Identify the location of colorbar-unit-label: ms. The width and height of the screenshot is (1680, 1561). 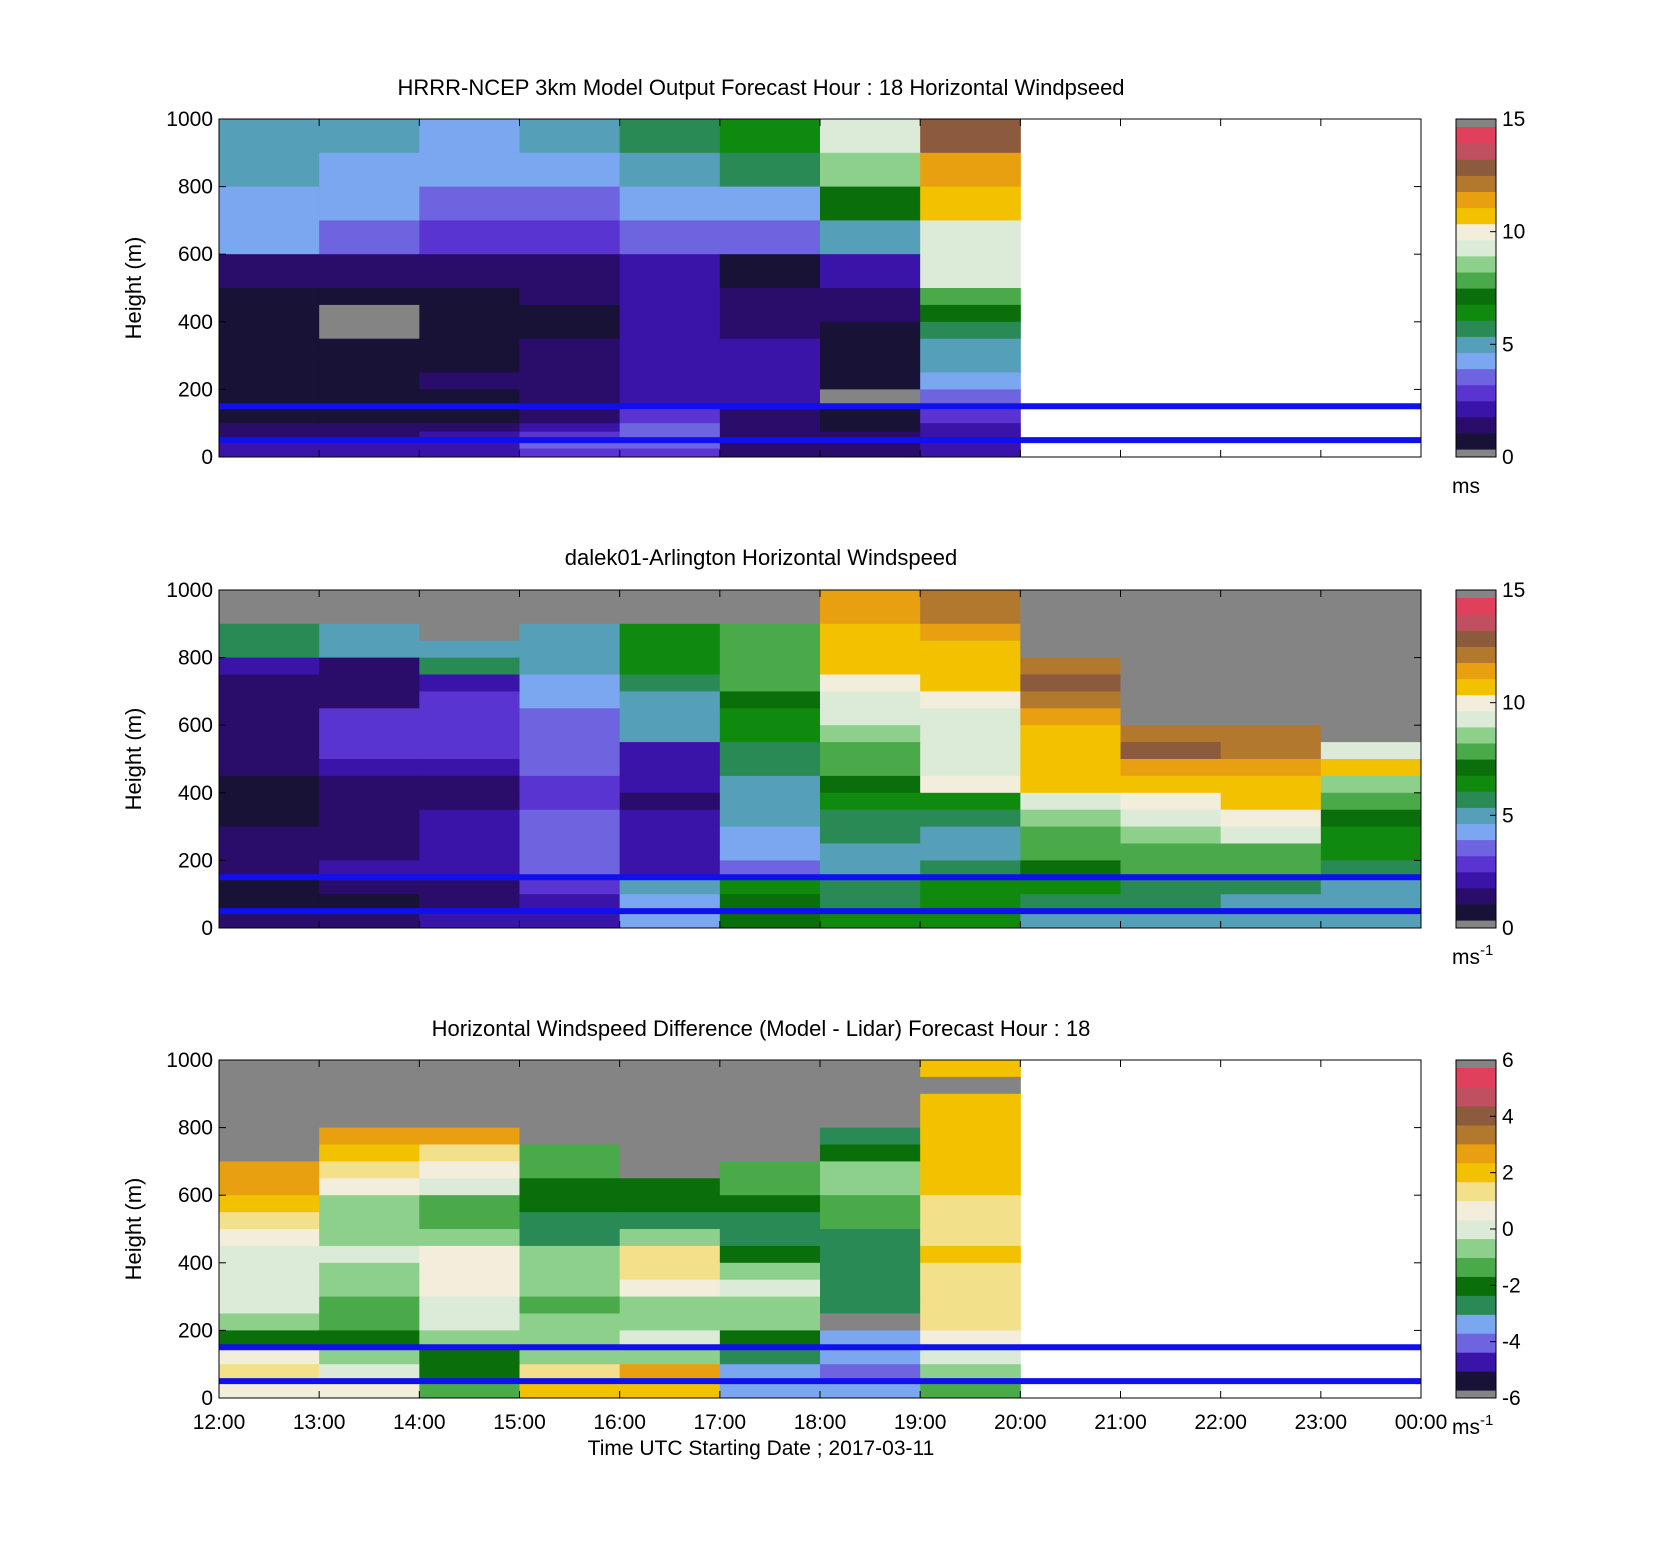
(1466, 486).